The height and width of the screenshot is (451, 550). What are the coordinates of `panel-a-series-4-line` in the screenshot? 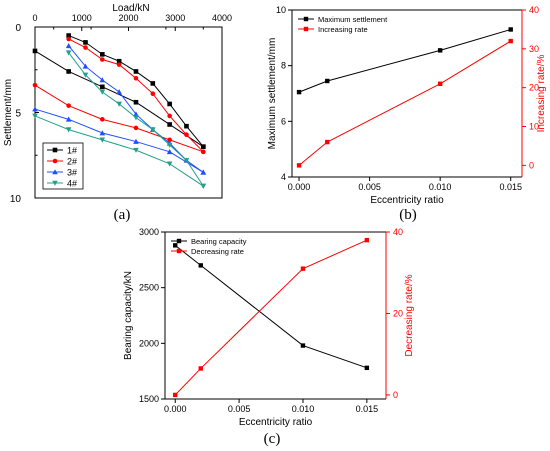 It's located at (119, 151).